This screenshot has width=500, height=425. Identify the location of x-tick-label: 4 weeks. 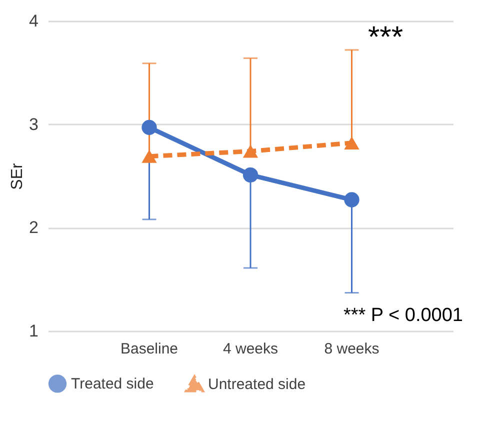
(250, 349).